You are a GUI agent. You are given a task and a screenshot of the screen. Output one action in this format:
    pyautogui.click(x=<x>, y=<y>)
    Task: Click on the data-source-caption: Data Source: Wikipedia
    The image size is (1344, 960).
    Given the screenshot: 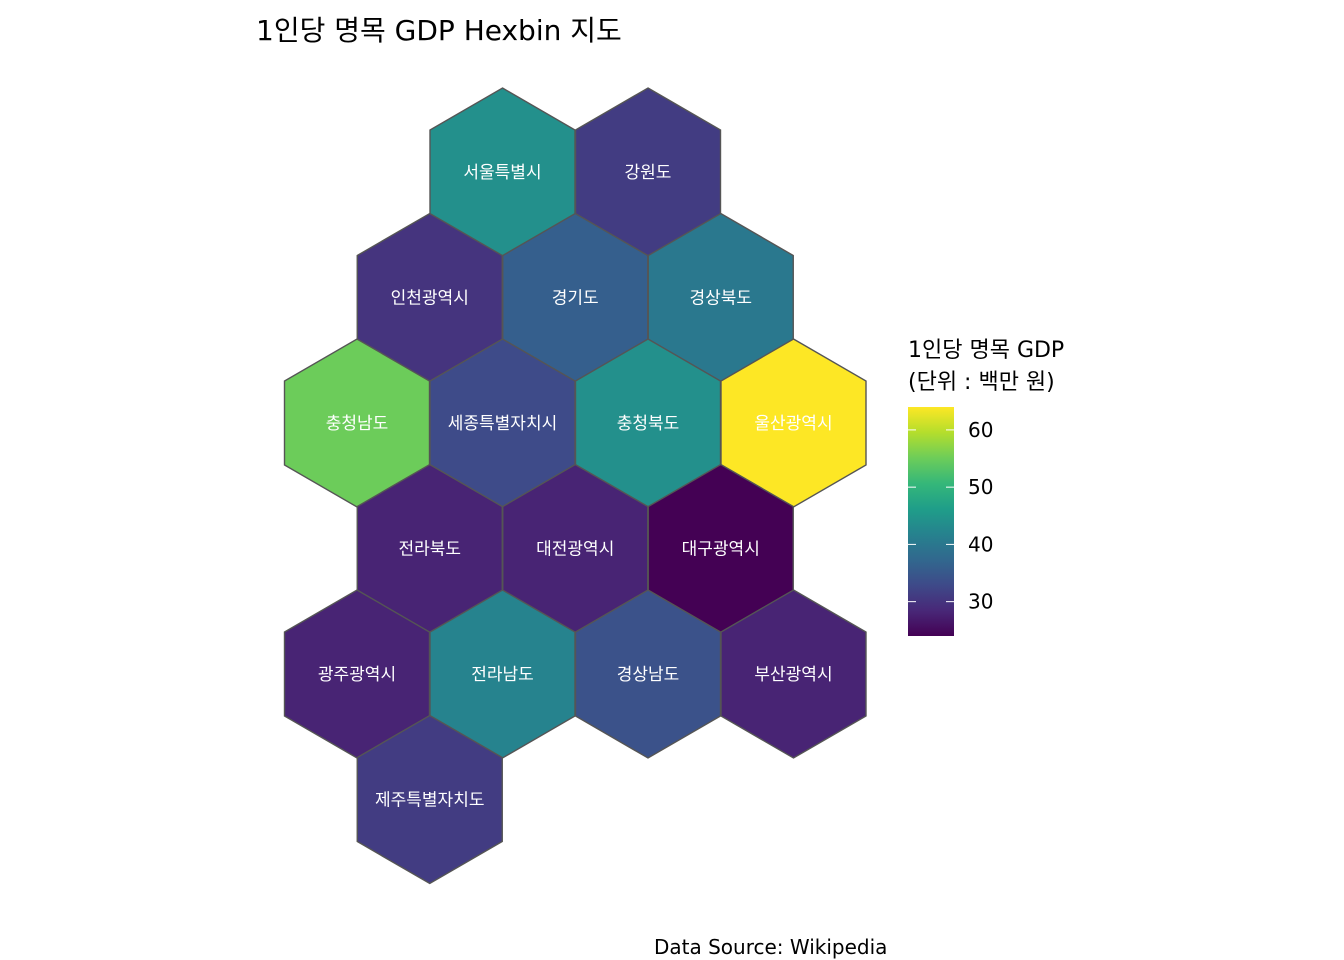 What is the action you would take?
    pyautogui.click(x=770, y=947)
    